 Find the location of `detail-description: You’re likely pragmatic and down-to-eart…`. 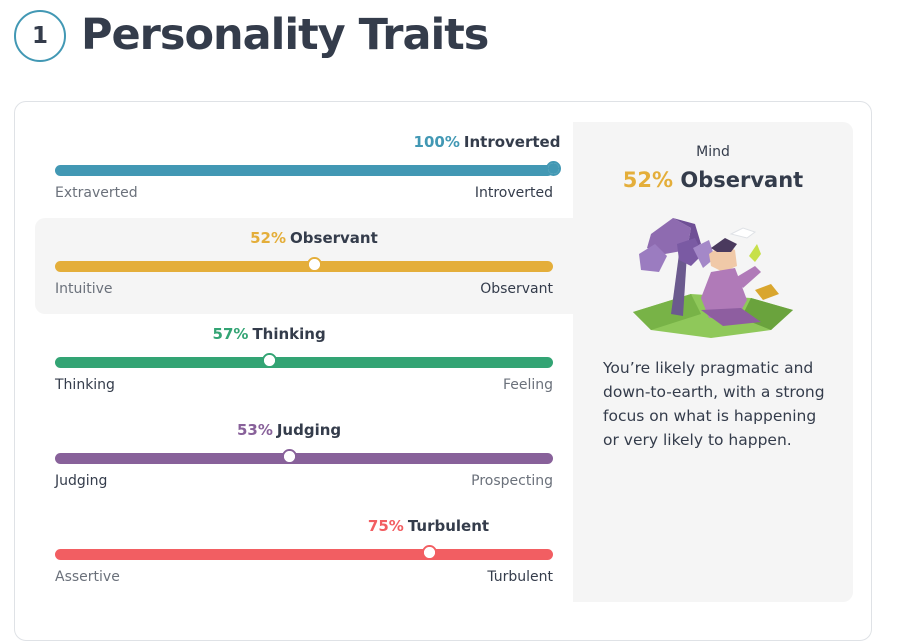

detail-description: You’re likely pragmatic and down-to-eart… is located at coordinates (714, 404).